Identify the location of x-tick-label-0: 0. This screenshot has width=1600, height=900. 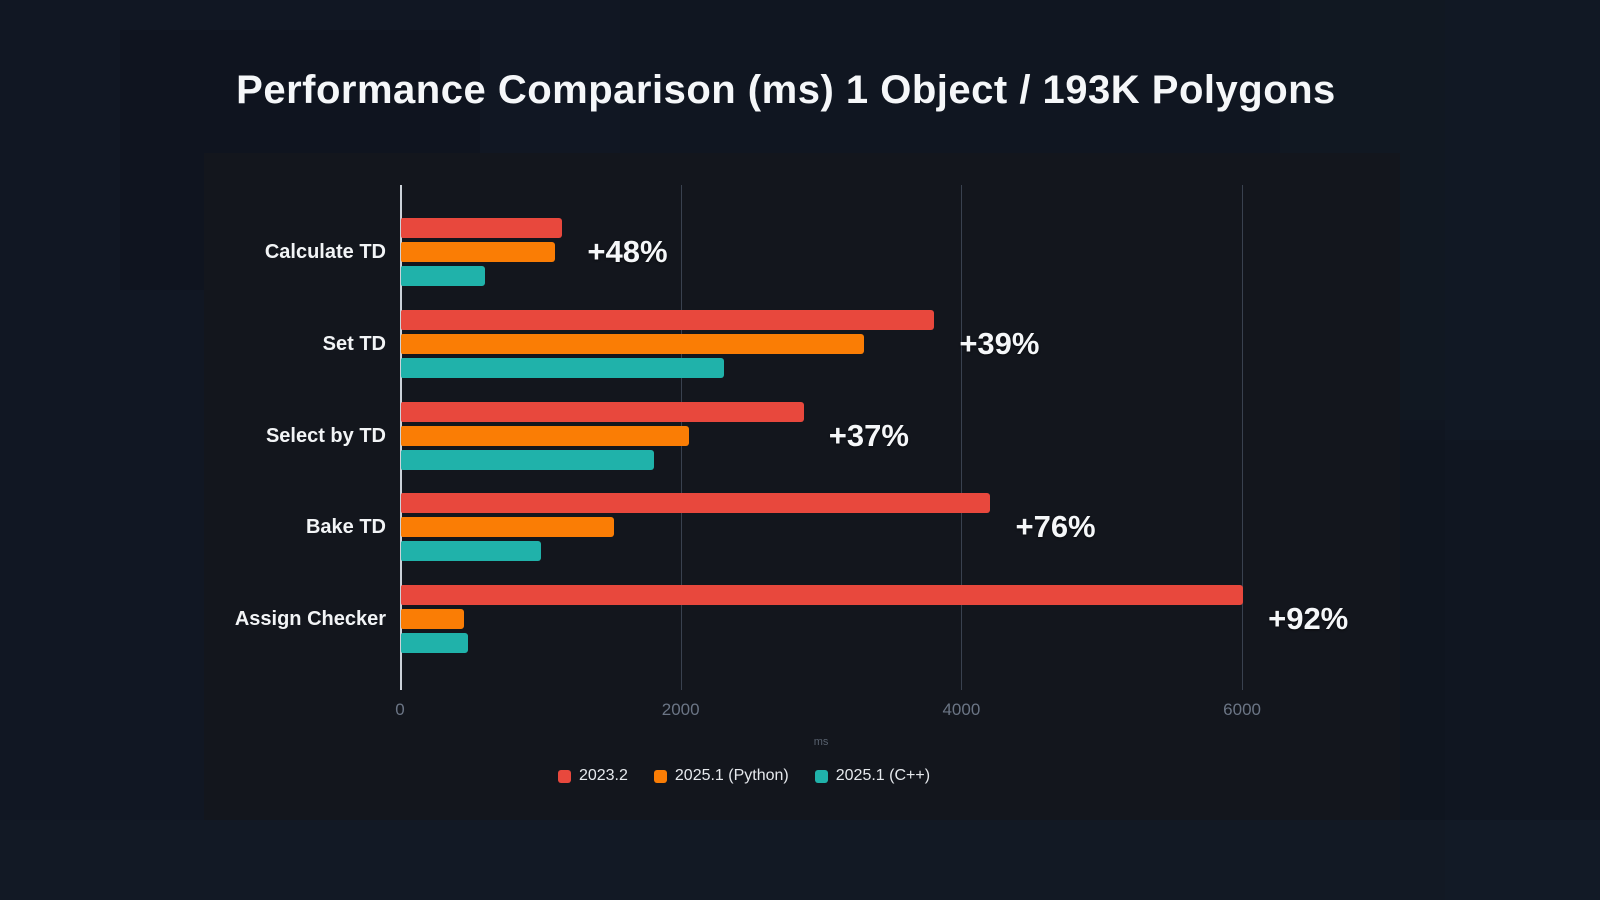
(400, 709).